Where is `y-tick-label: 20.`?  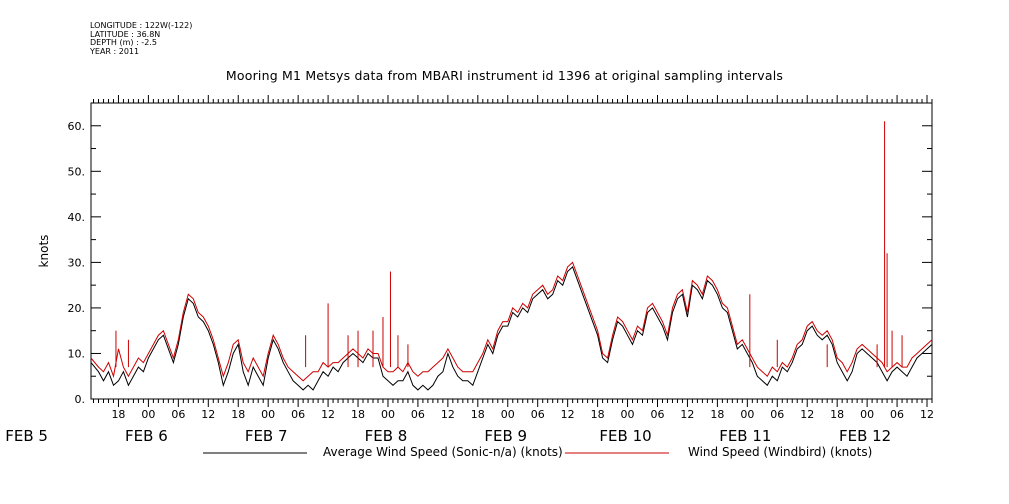 y-tick-label: 20. is located at coordinates (77, 308).